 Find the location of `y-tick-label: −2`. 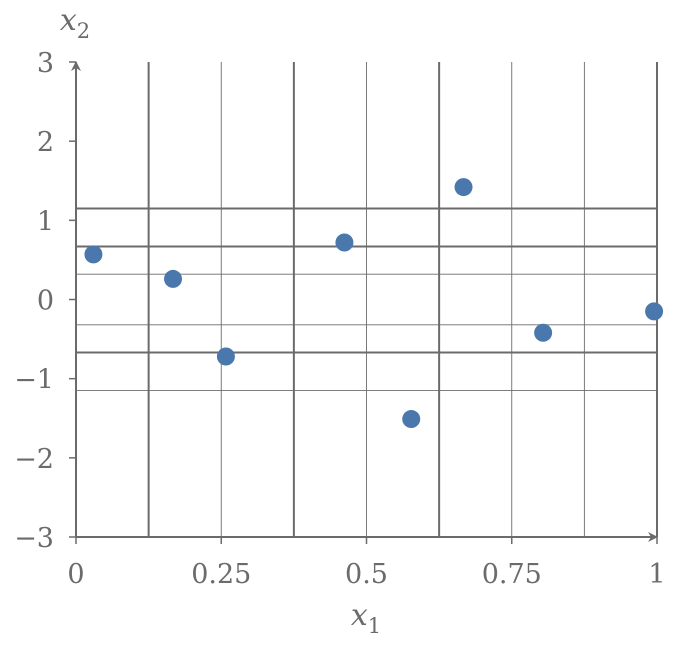

y-tick-label: −2 is located at coordinates (34, 459).